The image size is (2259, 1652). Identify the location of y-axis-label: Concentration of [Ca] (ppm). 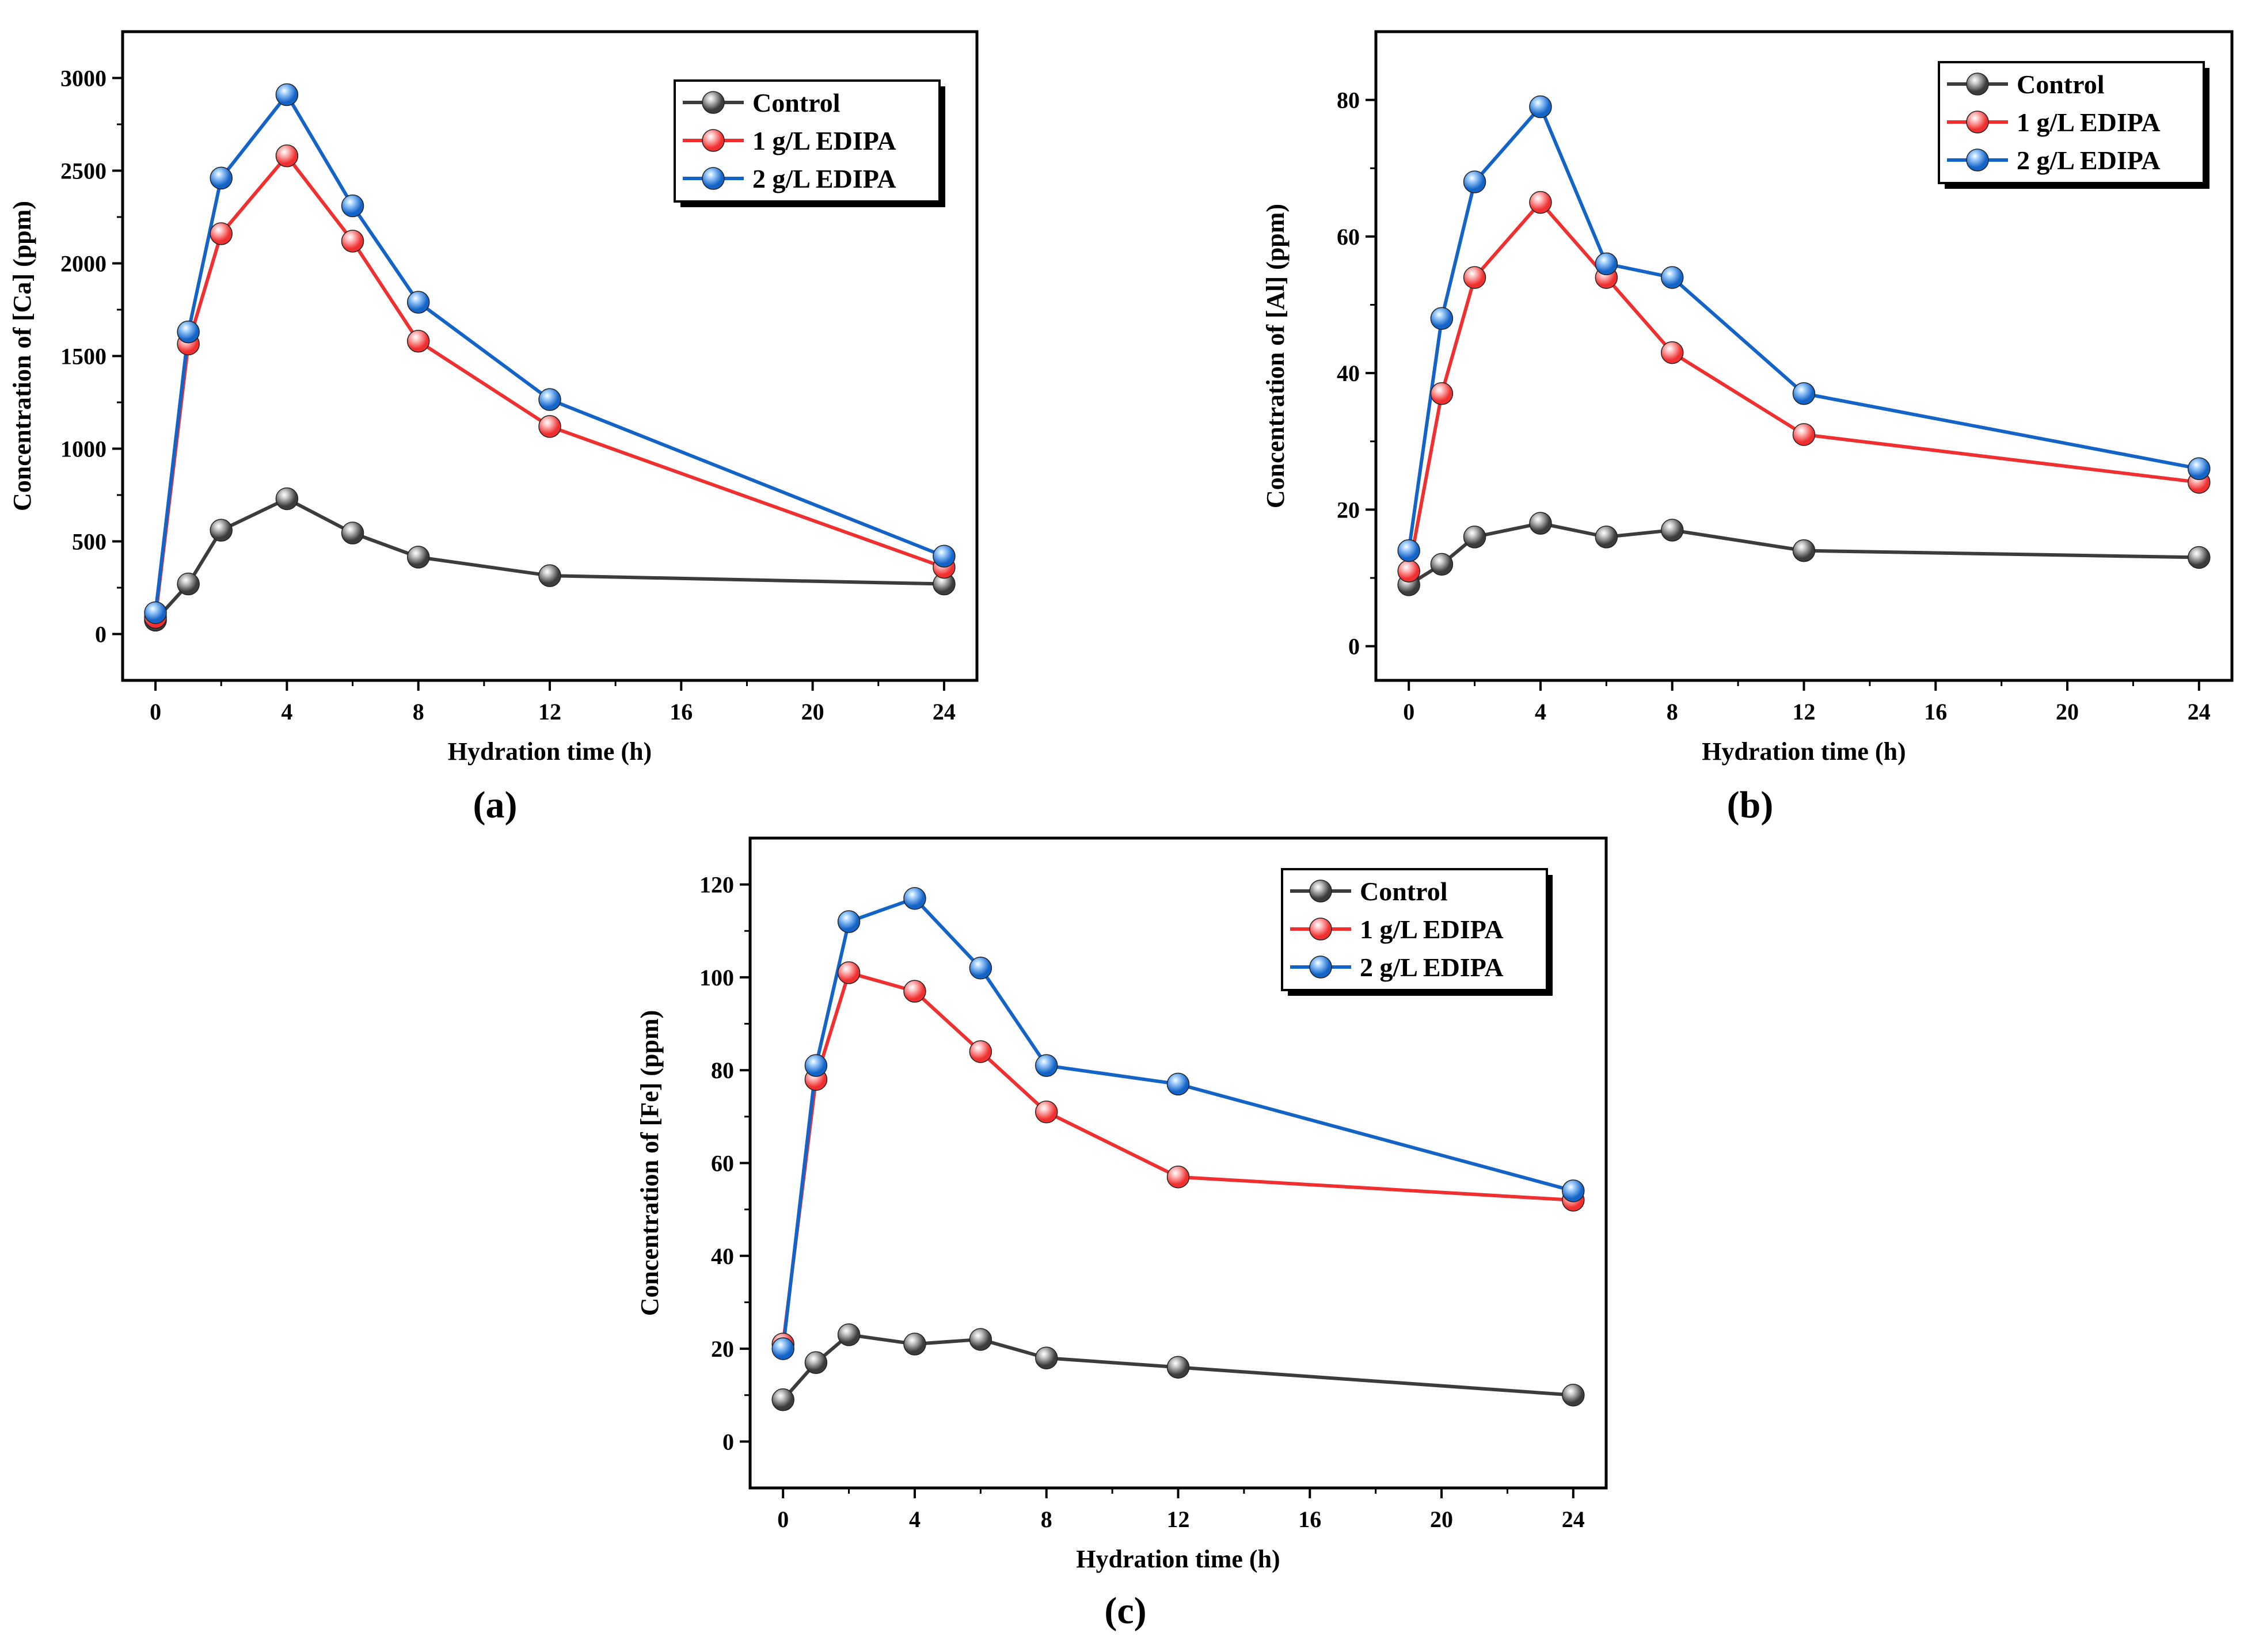
(22, 356).